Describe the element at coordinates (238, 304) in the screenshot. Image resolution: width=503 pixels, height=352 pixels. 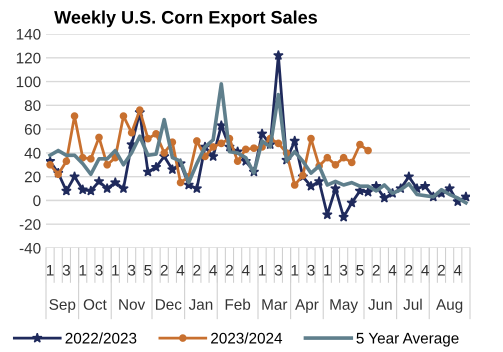
I see `text: Feb` at that location.